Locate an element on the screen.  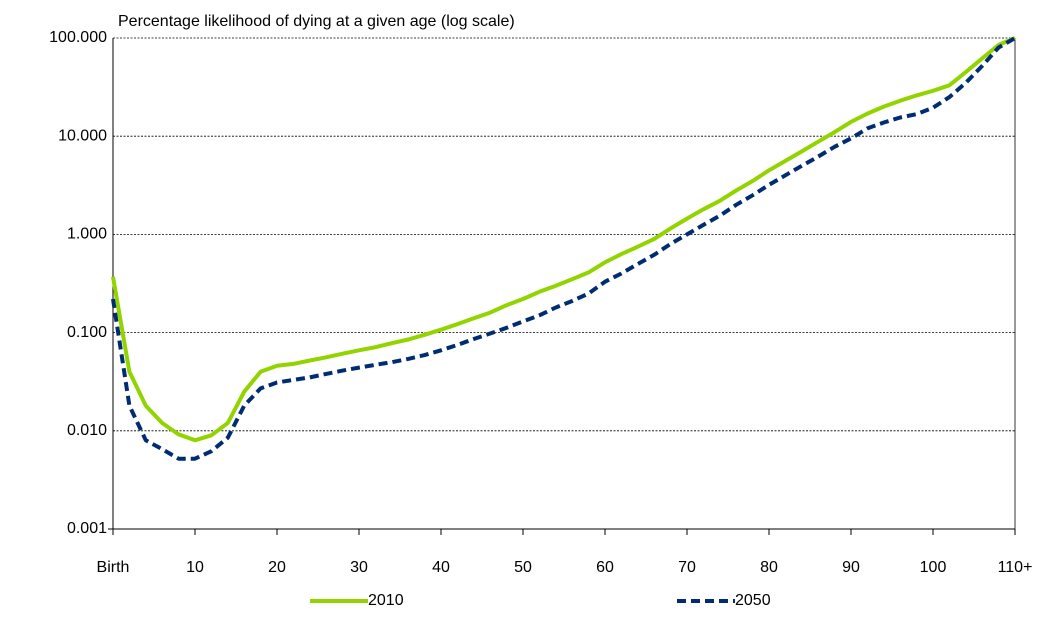
x-tick-label: 50 is located at coordinates (523, 567).